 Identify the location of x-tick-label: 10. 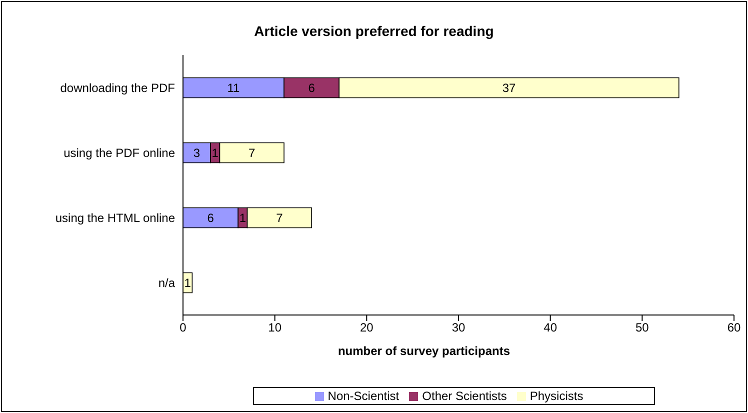
(275, 327).